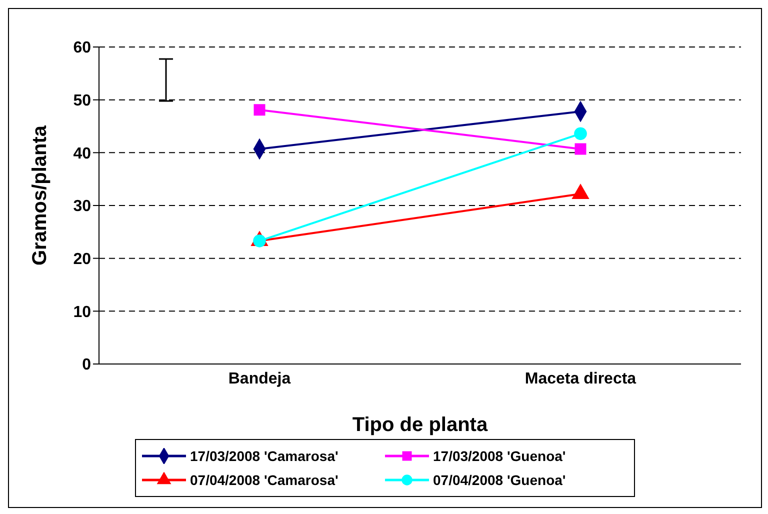 This screenshot has width=768, height=514. What do you see at coordinates (82, 101) in the screenshot?
I see `y-tick-label: 50` at bounding box center [82, 101].